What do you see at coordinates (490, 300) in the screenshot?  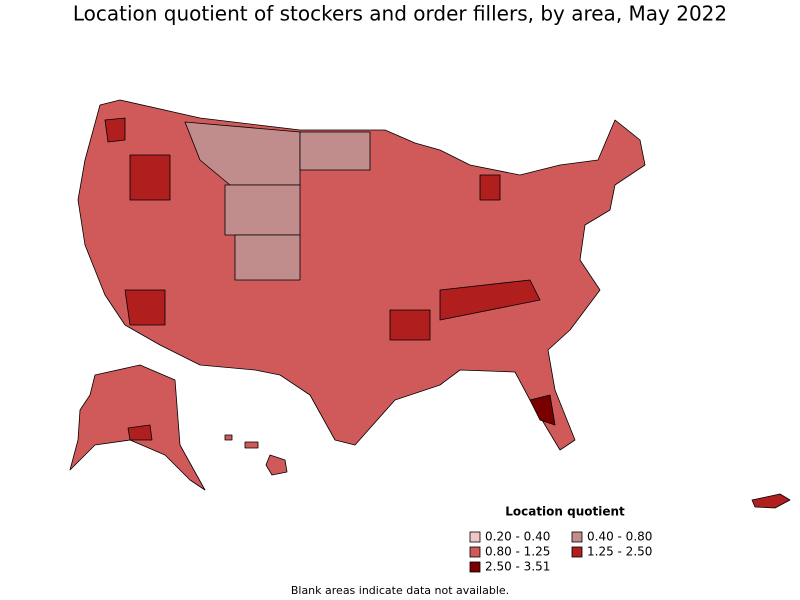 I see `region-tennessee` at bounding box center [490, 300].